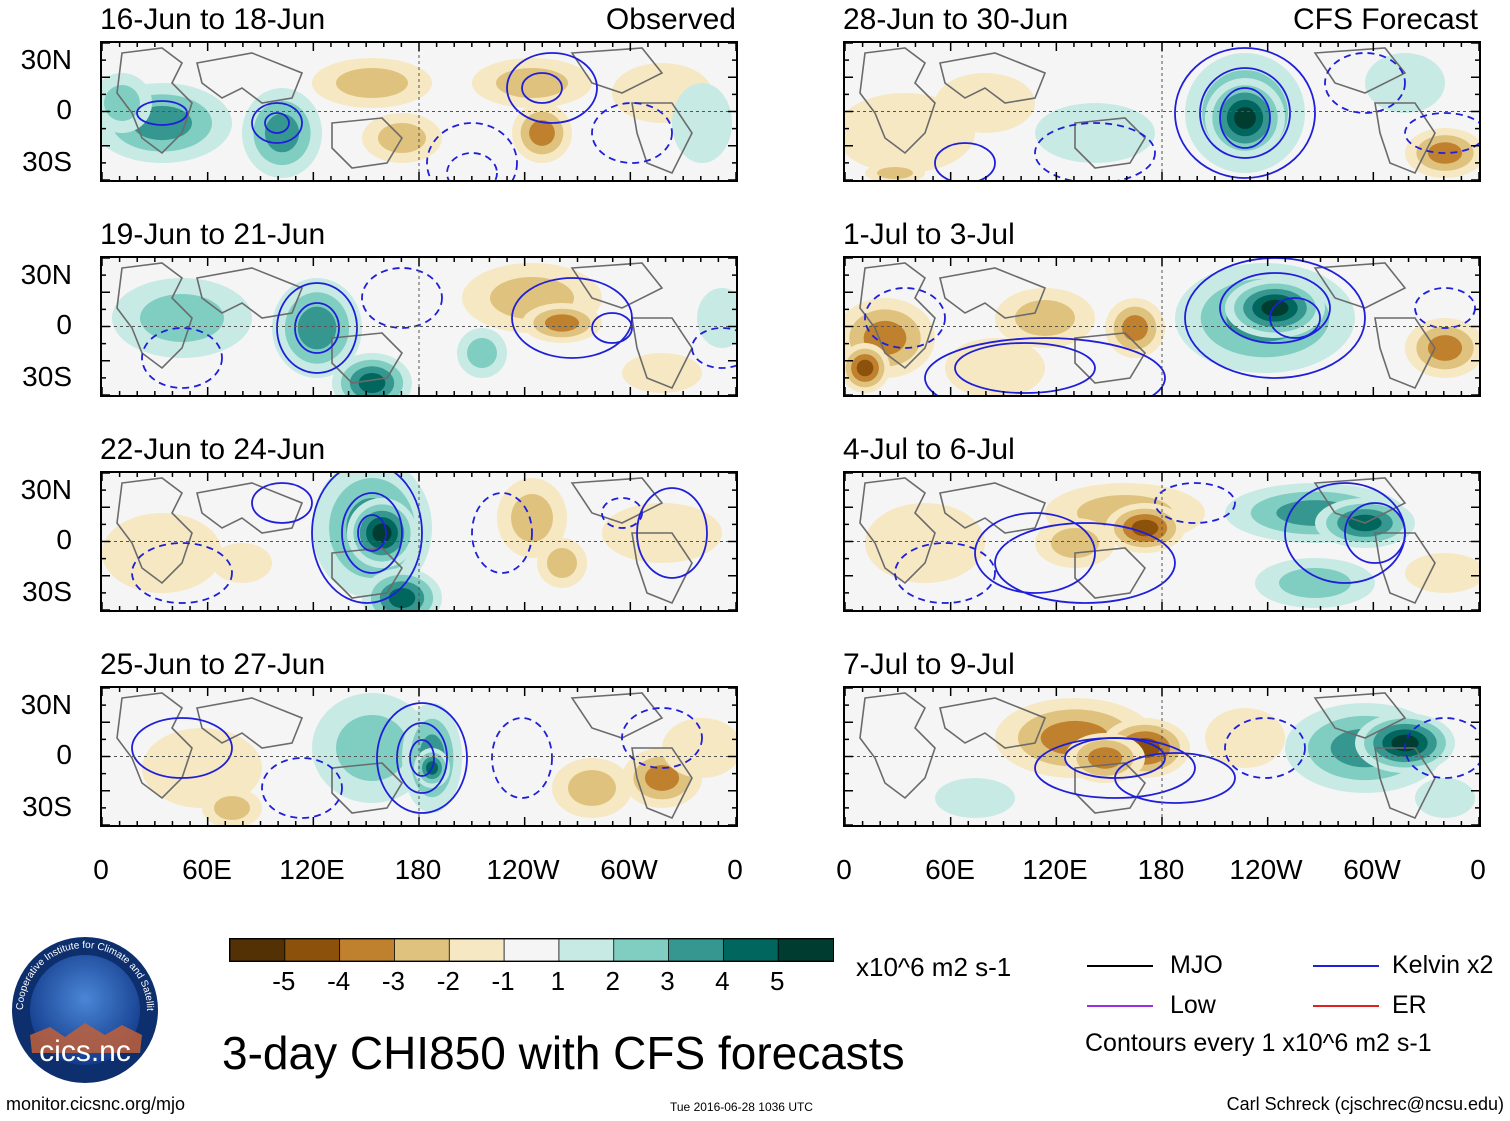 This screenshot has height=1121, width=1510. What do you see at coordinates (1409, 1005) in the screenshot?
I see `legend-label-er: ER` at bounding box center [1409, 1005].